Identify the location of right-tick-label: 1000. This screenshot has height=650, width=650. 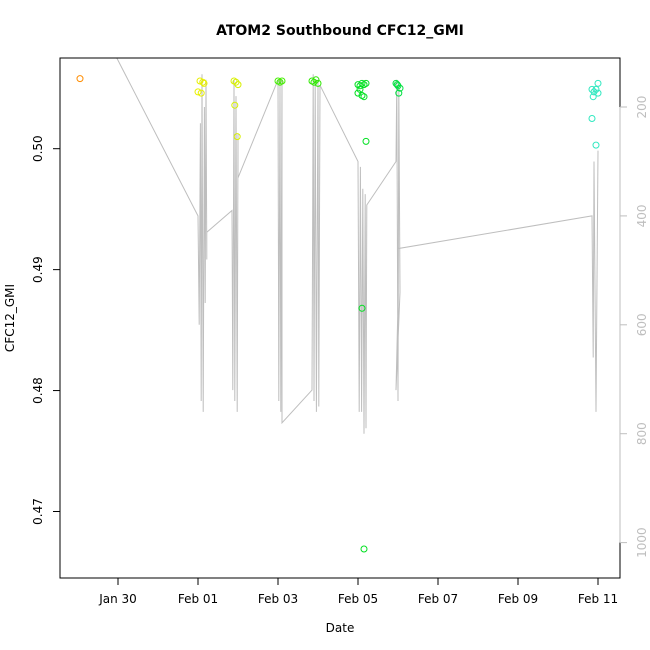
(642, 542).